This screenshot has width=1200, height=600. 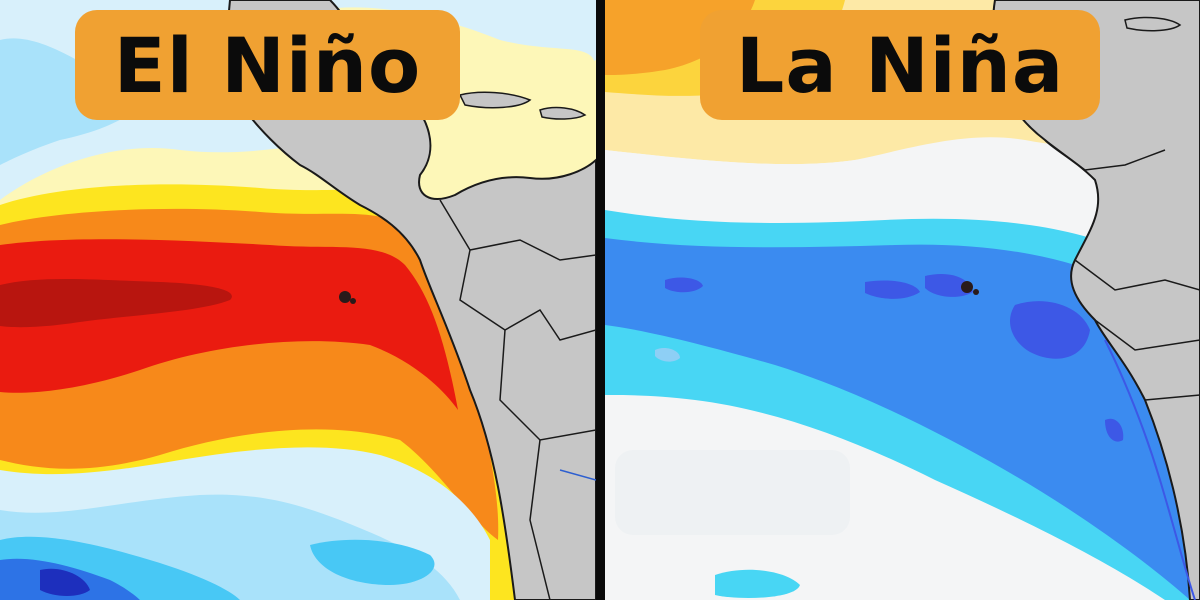 What do you see at coordinates (116, 303) in the screenshot?
I see `deep-red-warm-streak` at bounding box center [116, 303].